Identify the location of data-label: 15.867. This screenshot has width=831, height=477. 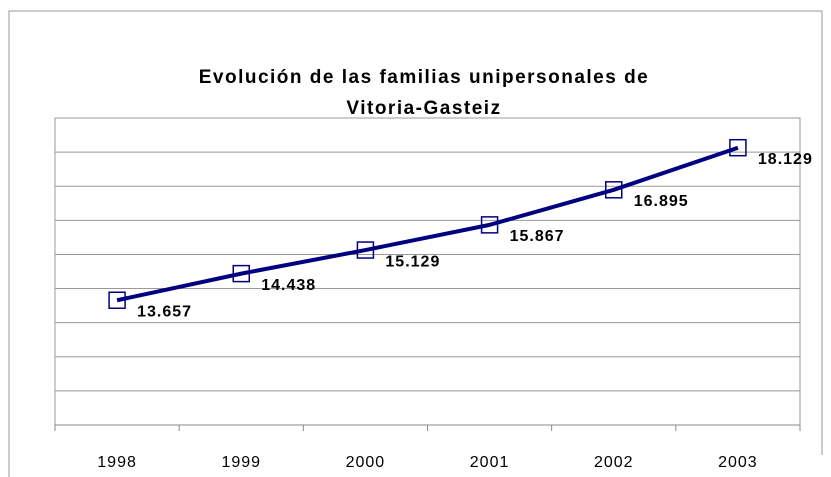
(537, 236).